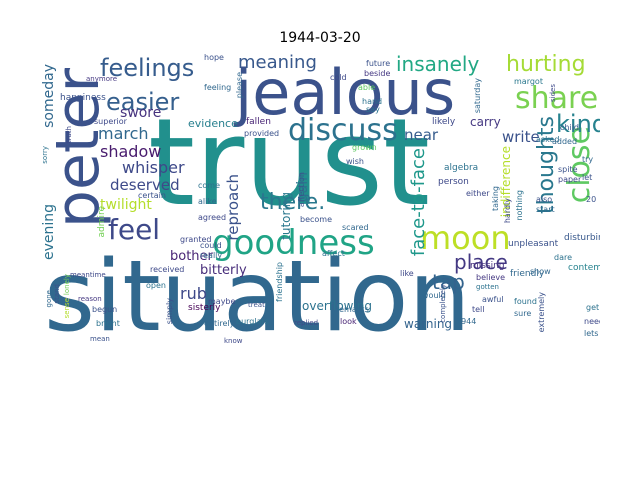  Describe the element at coordinates (545, 209) in the screenshot. I see `word-start: start` at that location.